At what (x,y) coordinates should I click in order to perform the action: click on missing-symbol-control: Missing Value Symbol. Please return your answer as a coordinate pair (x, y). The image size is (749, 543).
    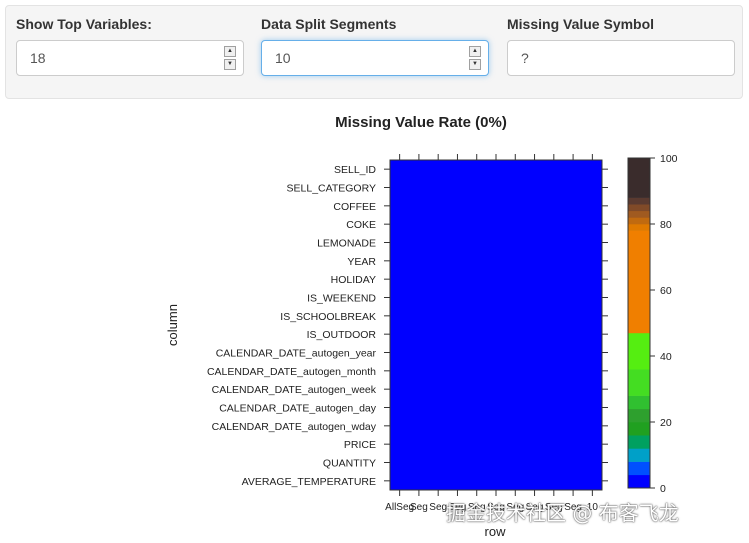
    Looking at the image, I should click on (621, 46).